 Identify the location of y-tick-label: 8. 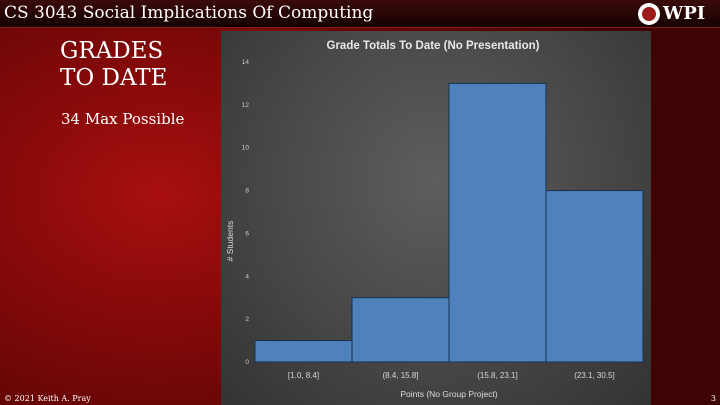
(247, 191).